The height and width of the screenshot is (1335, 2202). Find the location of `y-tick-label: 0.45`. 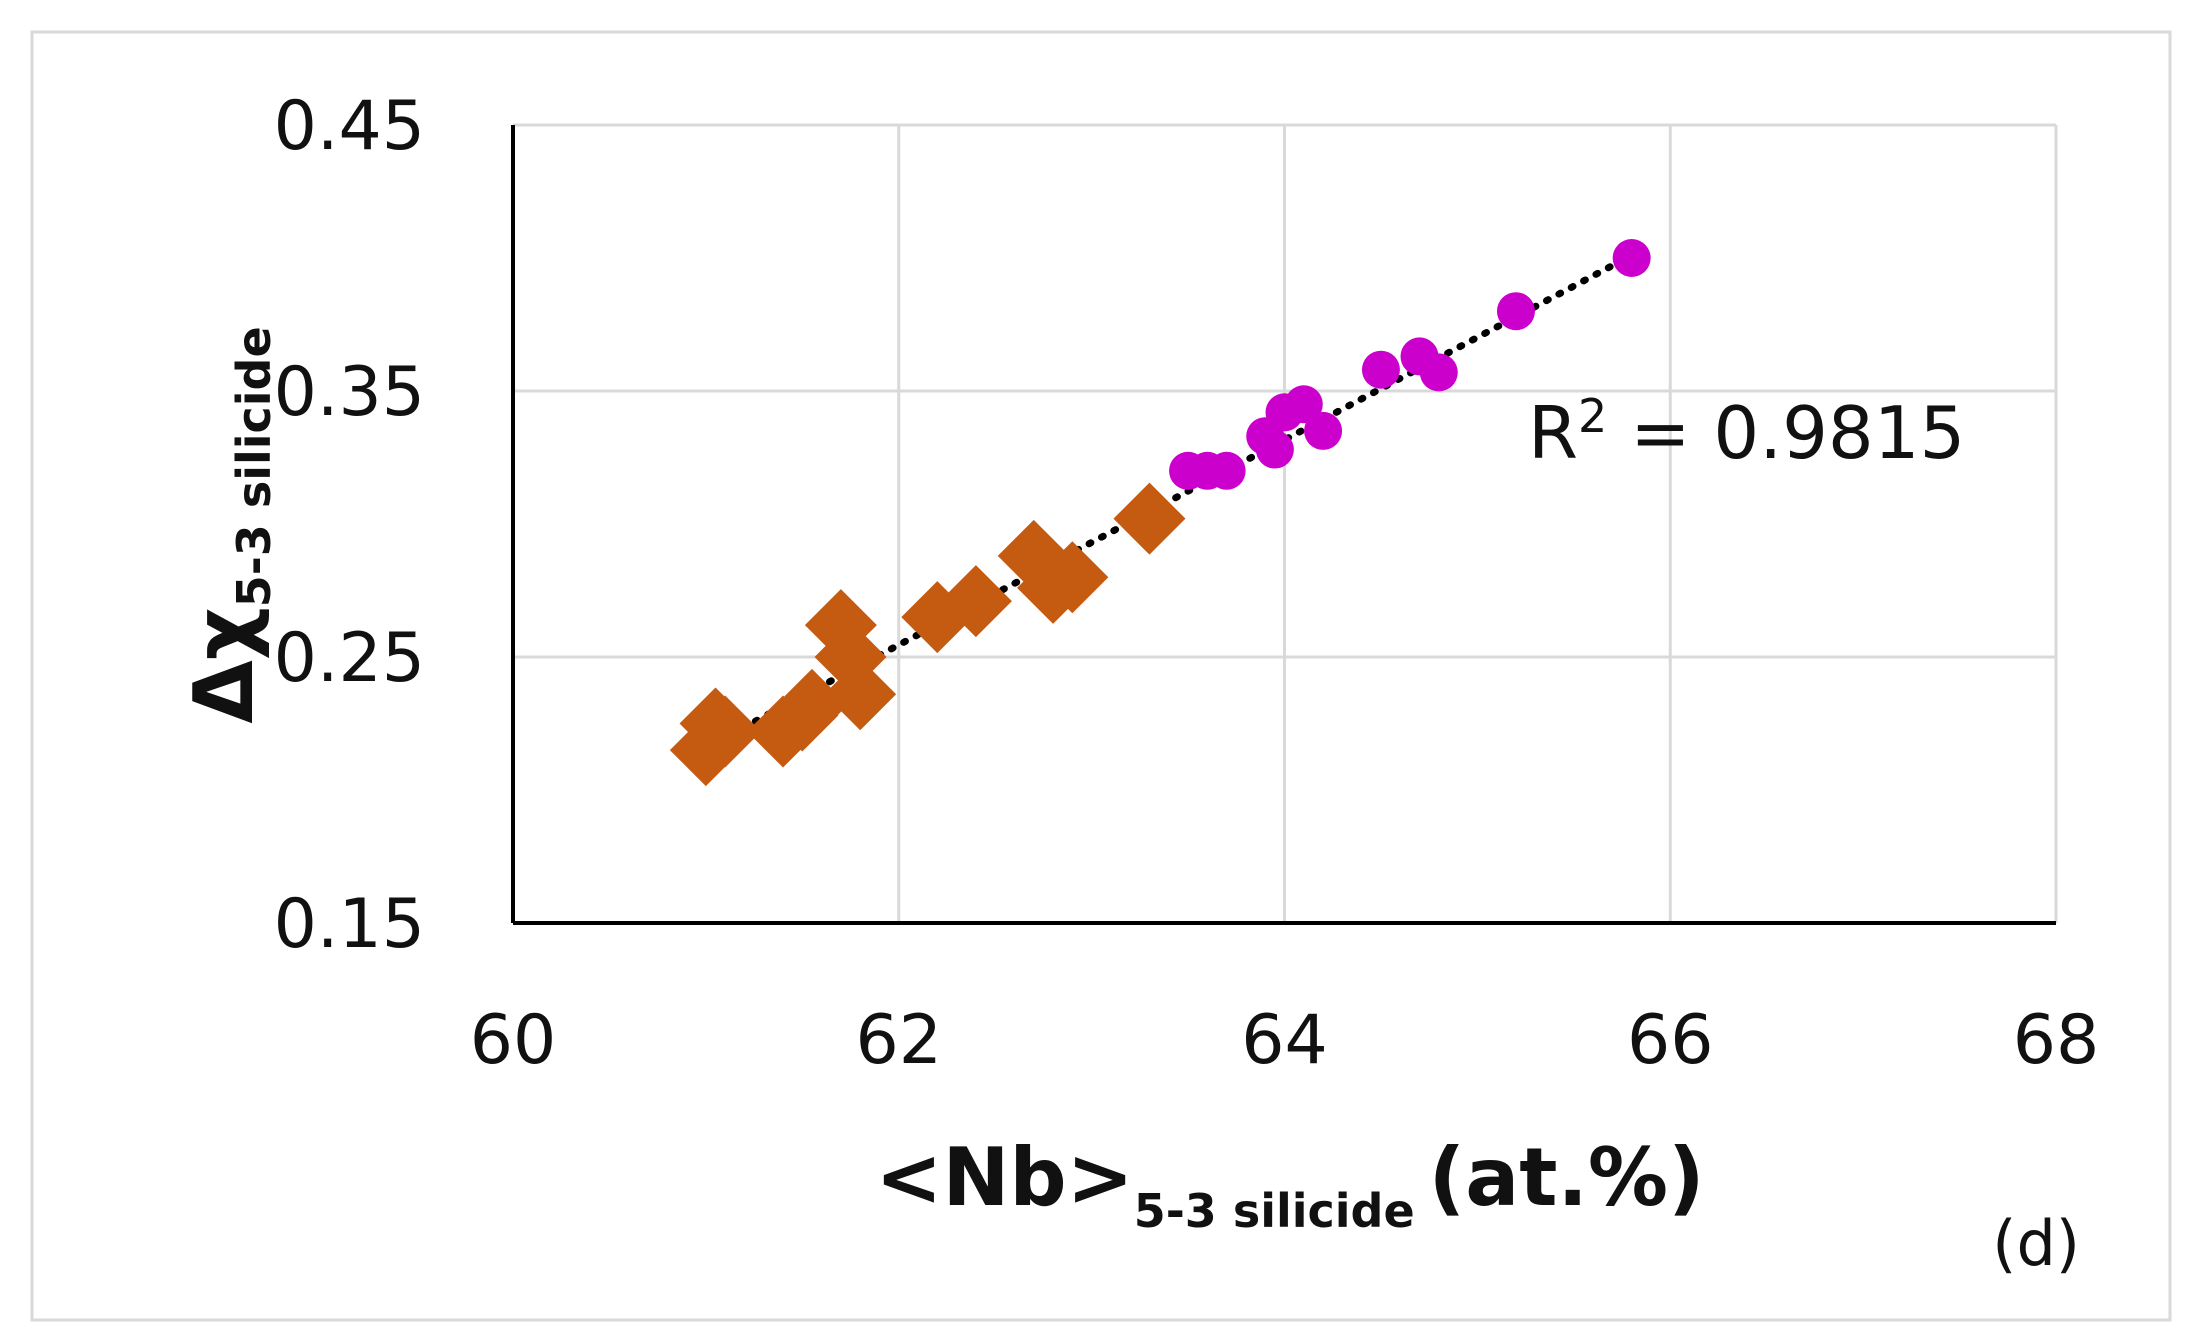

y-tick-label: 0.45 is located at coordinates (349, 126).